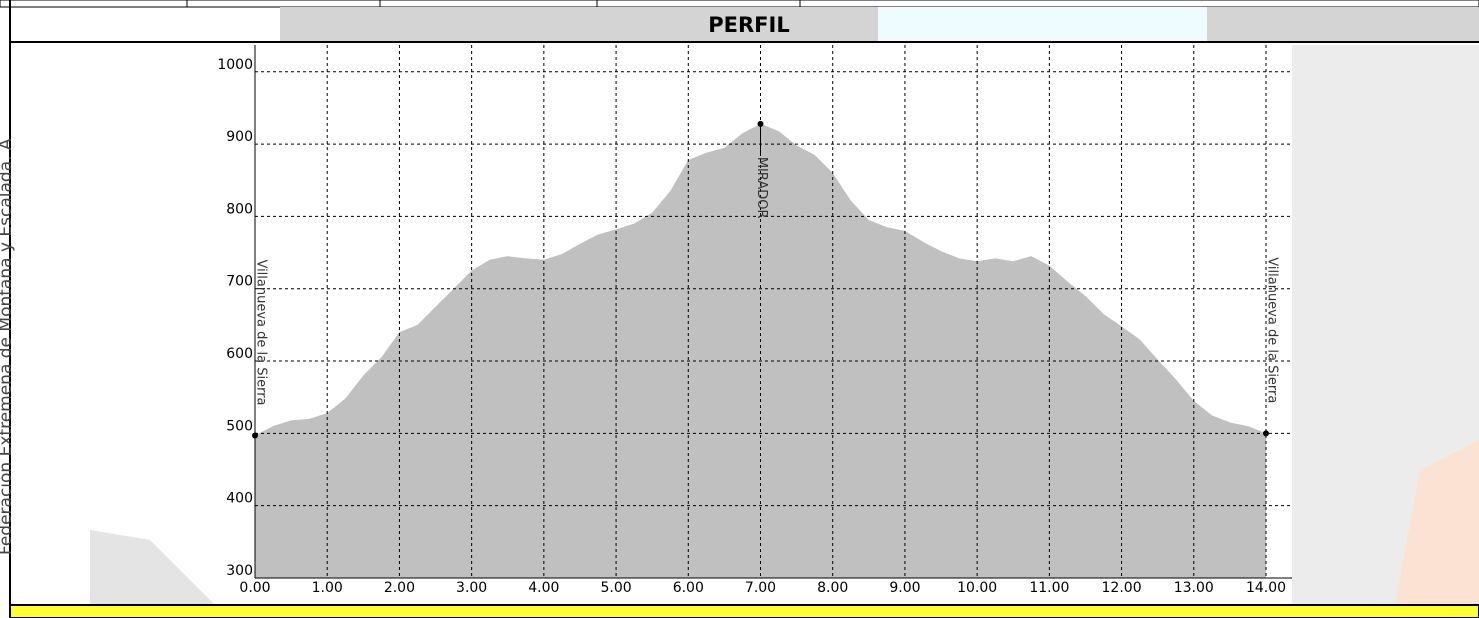  I want to click on y-tick-label: 500, so click(239, 426).